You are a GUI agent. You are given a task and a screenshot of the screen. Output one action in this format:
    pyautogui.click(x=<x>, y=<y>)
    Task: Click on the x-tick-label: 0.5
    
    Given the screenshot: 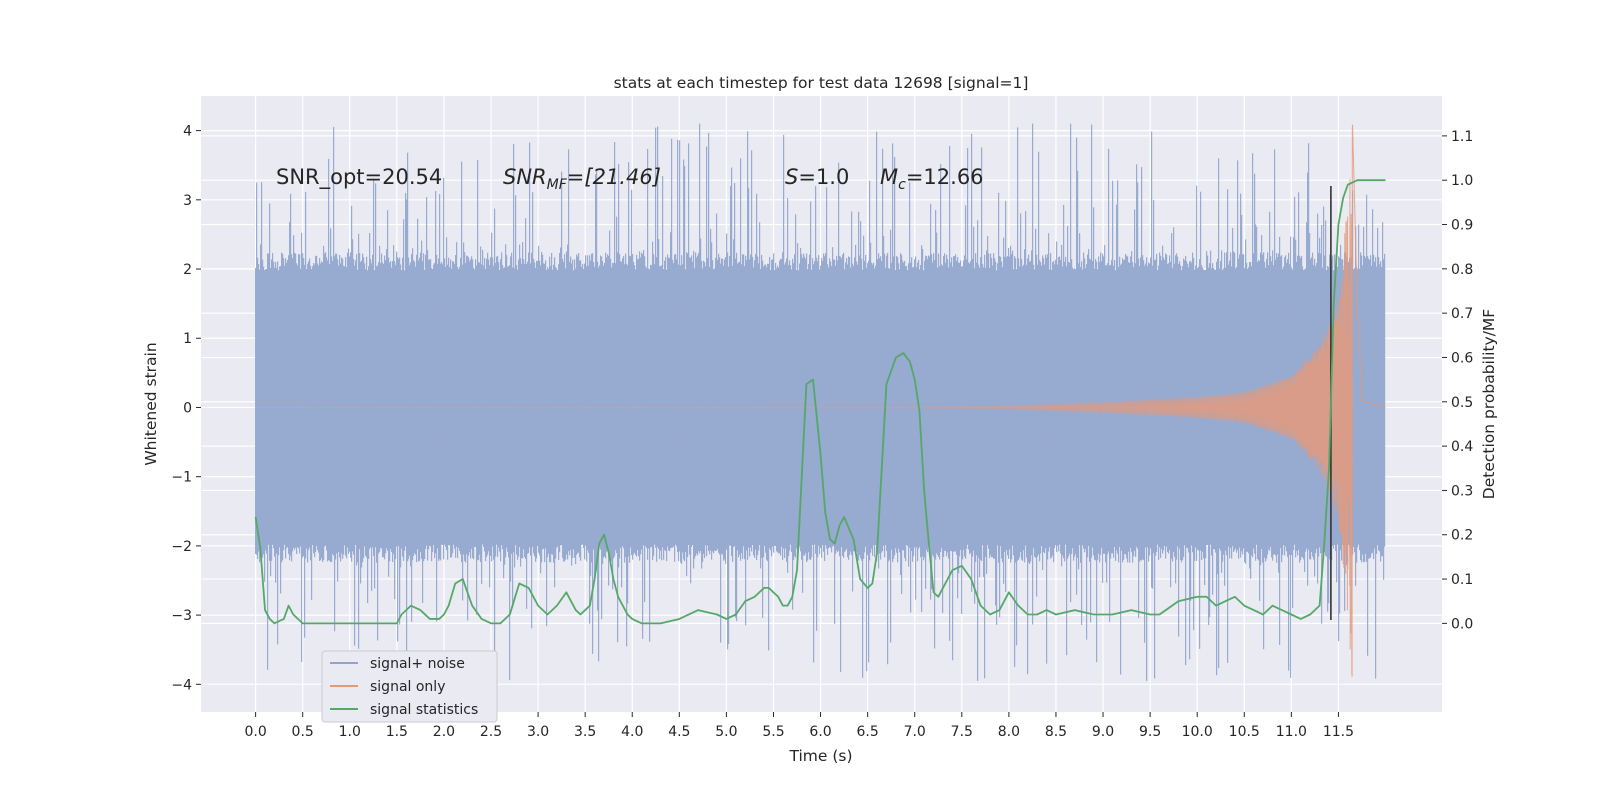 What is the action you would take?
    pyautogui.click(x=303, y=732)
    